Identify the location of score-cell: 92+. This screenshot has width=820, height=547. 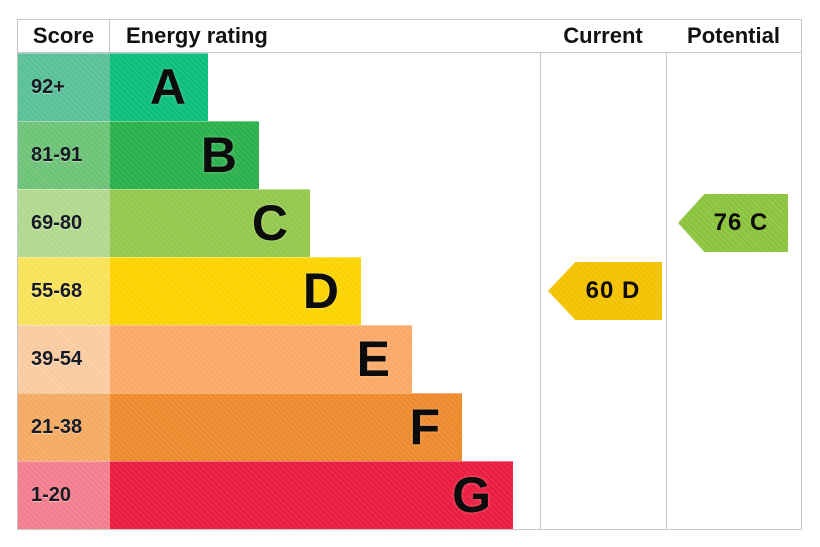
(64, 87).